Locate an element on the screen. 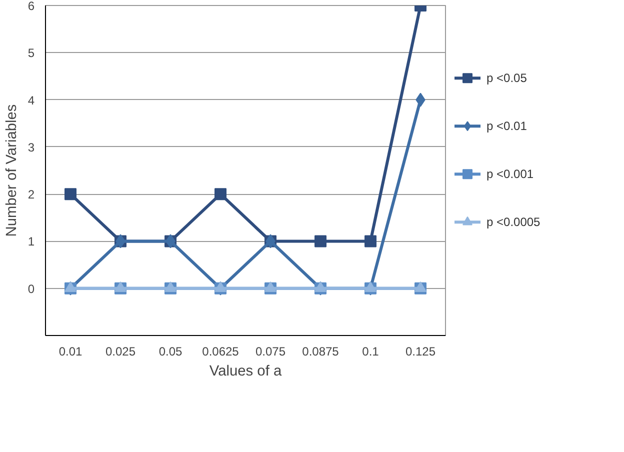 The height and width of the screenshot is (452, 624). legend-label: p <0.001 is located at coordinates (510, 174).